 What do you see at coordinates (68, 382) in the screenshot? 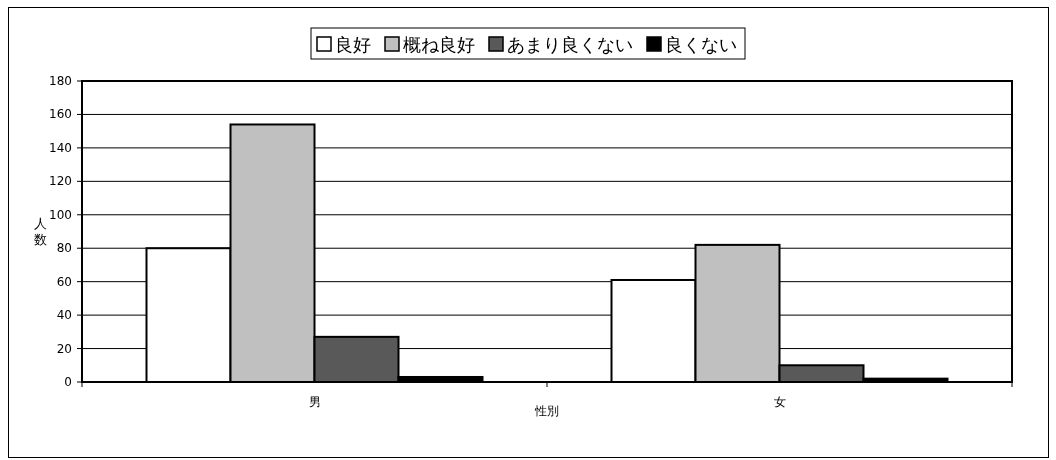
I see `y-tick-label: 0` at bounding box center [68, 382].